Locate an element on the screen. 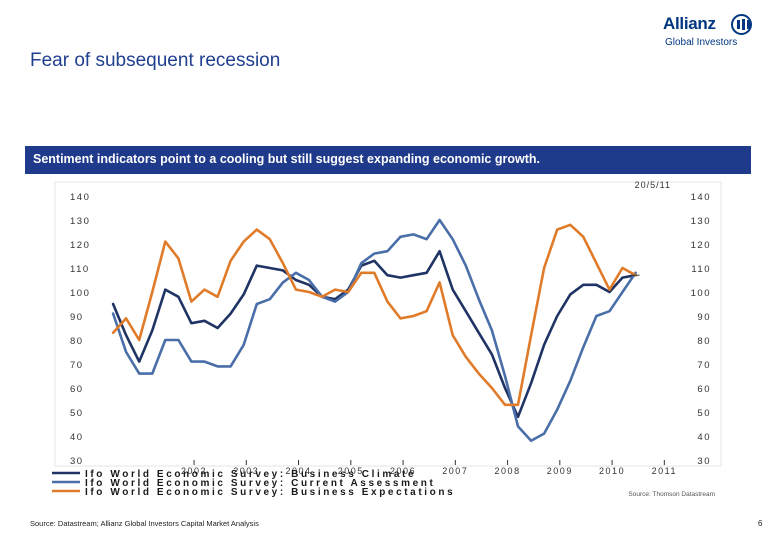  y-tick-label-right: 50 is located at coordinates (704, 413).